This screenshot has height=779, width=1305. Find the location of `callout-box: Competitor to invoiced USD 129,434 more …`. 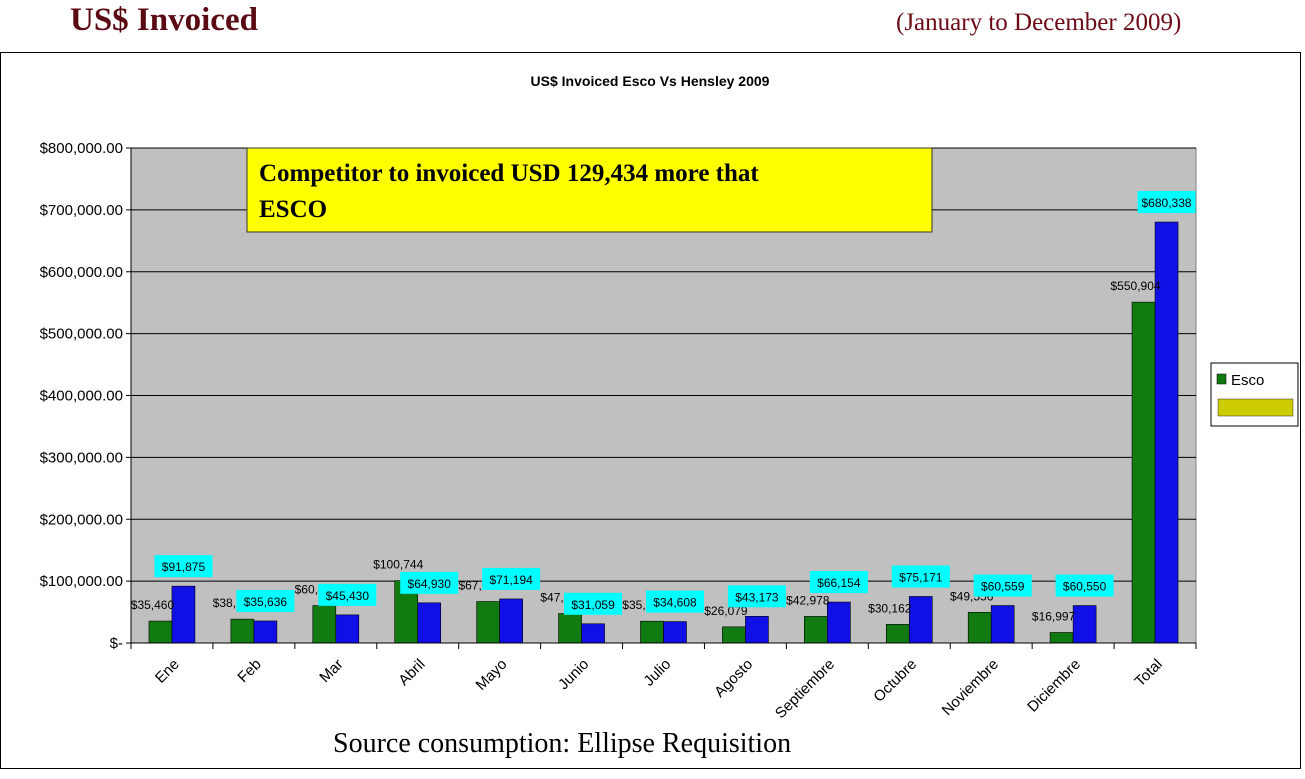

callout-box: Competitor to invoiced USD 129,434 more … is located at coordinates (589, 190).